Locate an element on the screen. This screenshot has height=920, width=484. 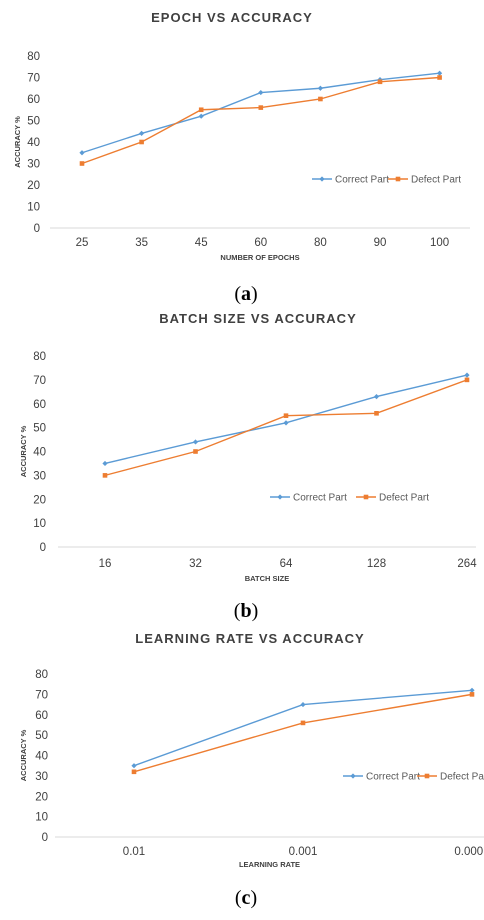
x-tick-label: 80 is located at coordinates (320, 243).